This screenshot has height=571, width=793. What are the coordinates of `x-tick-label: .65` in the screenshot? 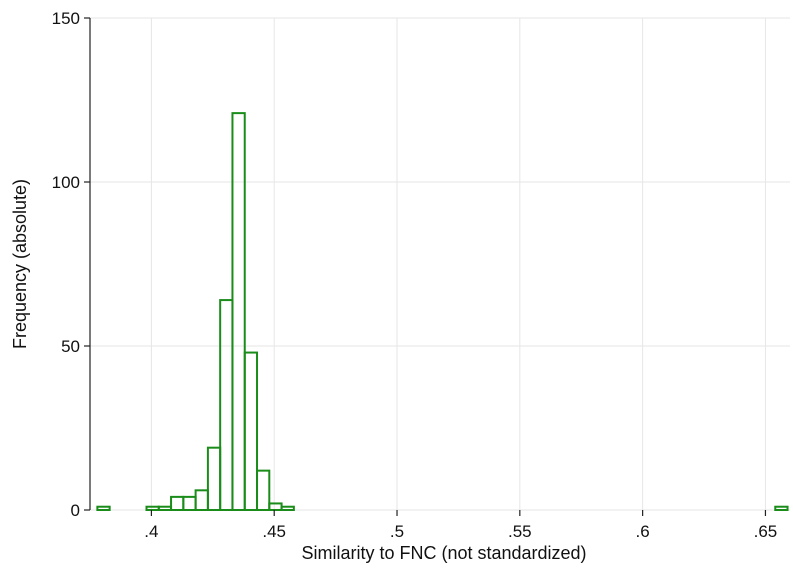 It's located at (766, 531).